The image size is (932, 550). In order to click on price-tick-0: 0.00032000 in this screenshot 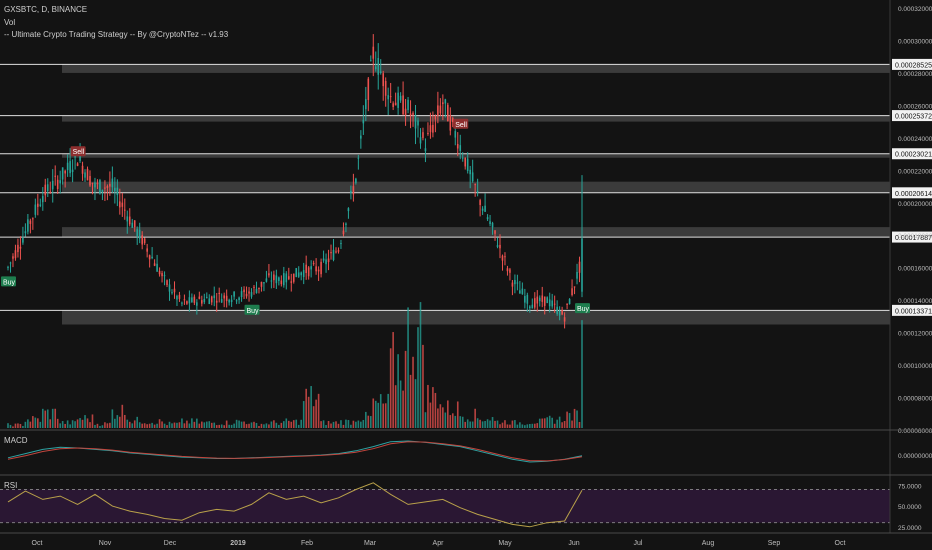, I will do `click(915, 9)`.